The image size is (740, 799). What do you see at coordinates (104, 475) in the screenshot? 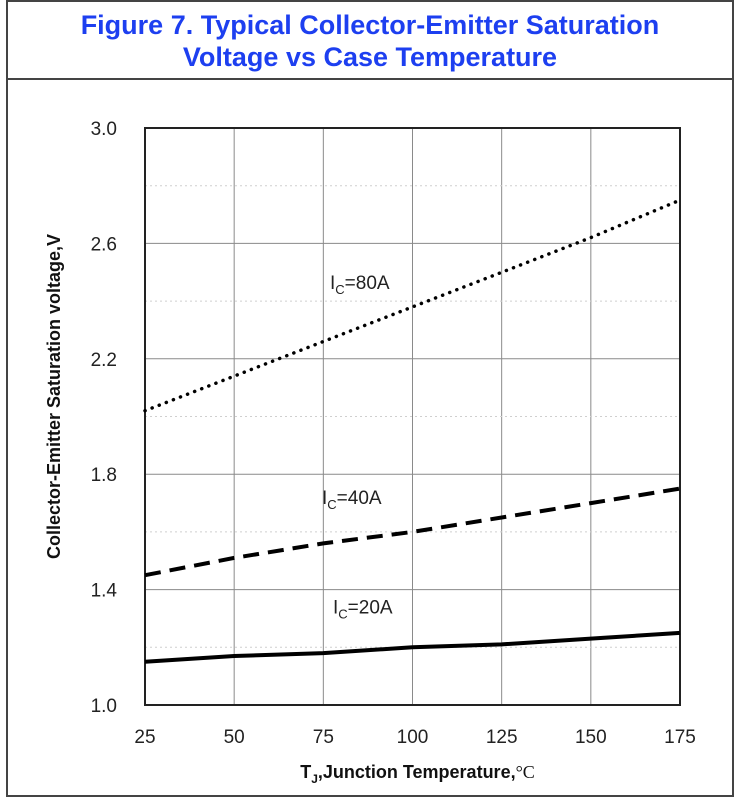
I see `y-tick-label: 1.8` at bounding box center [104, 475].